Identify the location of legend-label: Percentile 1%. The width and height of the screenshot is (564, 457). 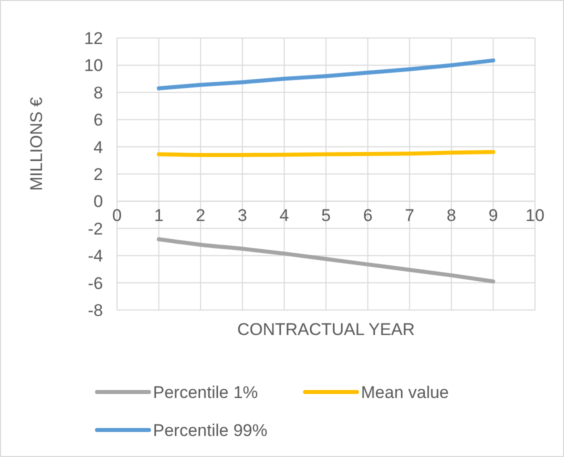
(205, 392).